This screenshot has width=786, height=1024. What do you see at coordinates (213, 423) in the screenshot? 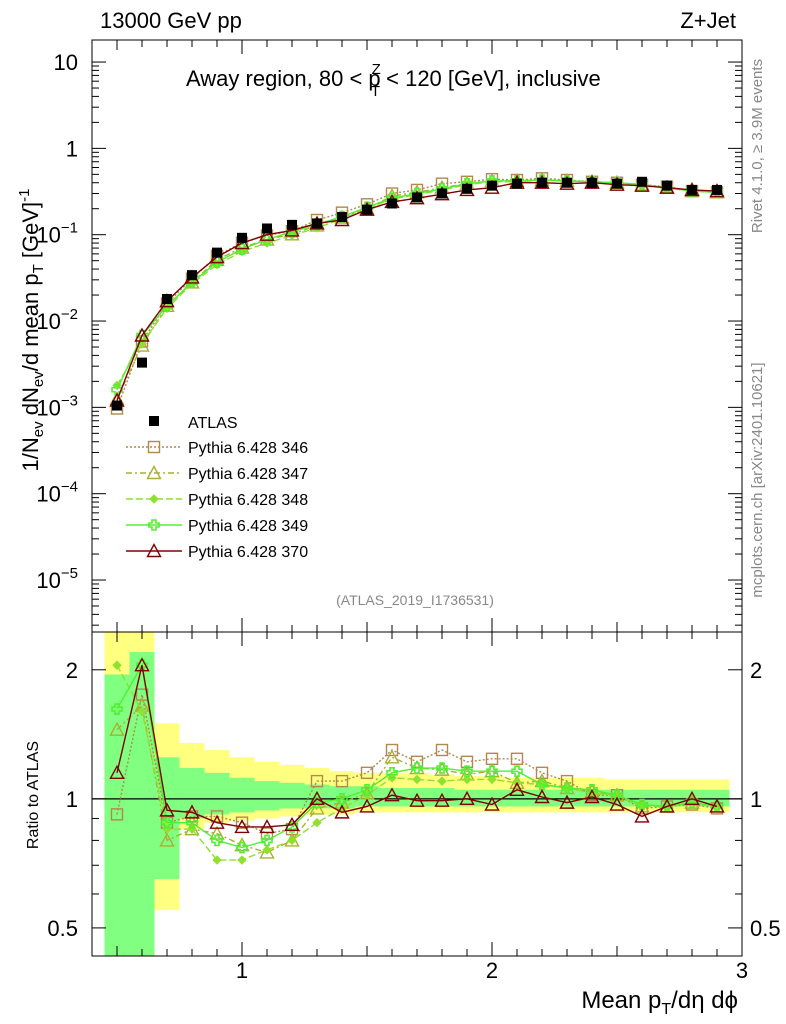
I see `legend-atlas-label: ATLAS` at bounding box center [213, 423].